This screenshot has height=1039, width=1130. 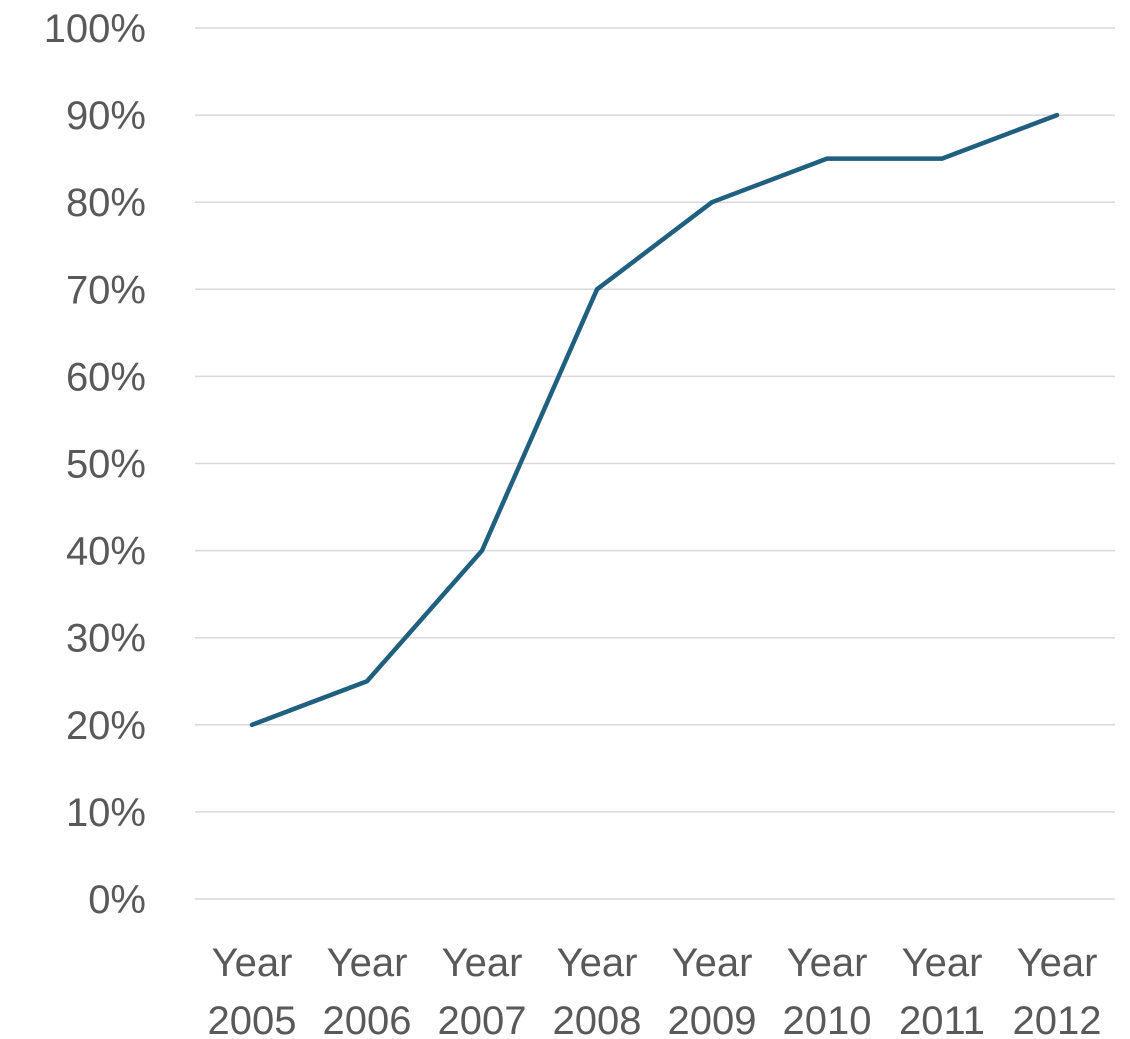 What do you see at coordinates (597, 1019) in the screenshot?
I see `x-tick-label: 2008` at bounding box center [597, 1019].